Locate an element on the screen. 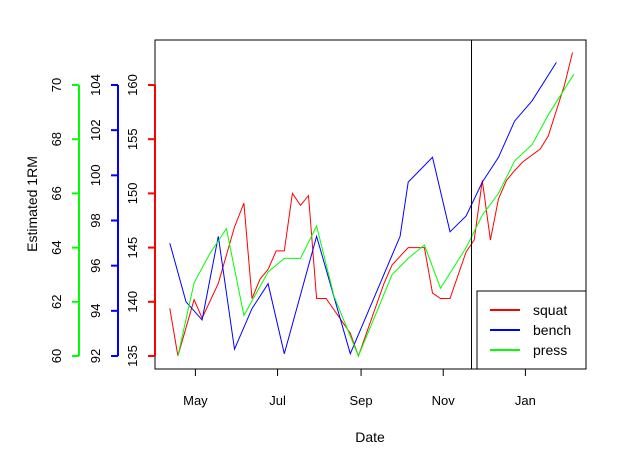  x-axis: May Jul Sep Nov Jan is located at coordinates (359, 388).